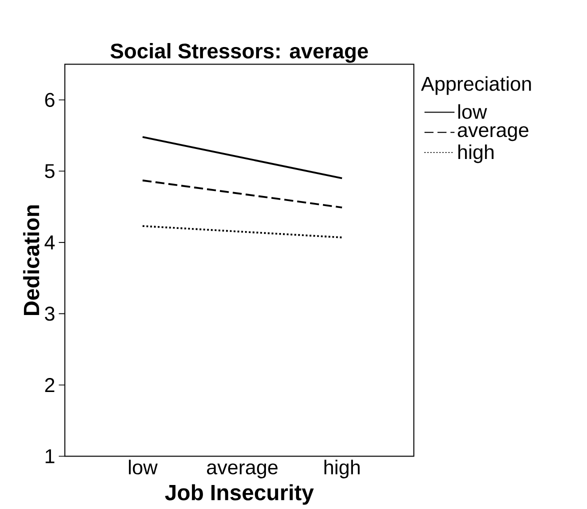 Image resolution: width=587 pixels, height=509 pixels. I want to click on y-tick-label: 1, so click(50, 456).